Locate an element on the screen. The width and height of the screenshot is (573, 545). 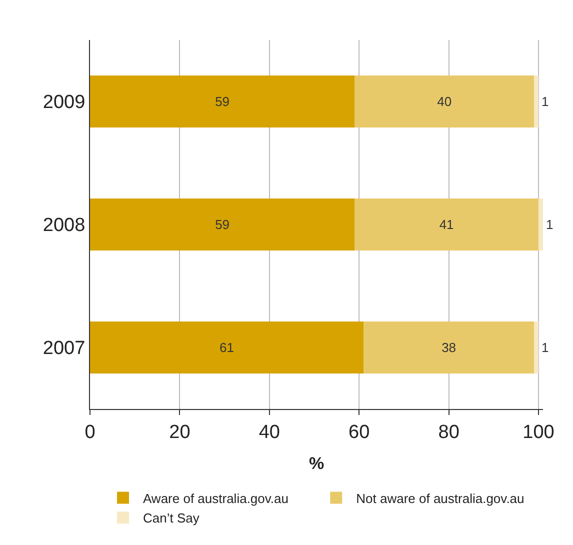
x-tick-label: 100 is located at coordinates (538, 432).